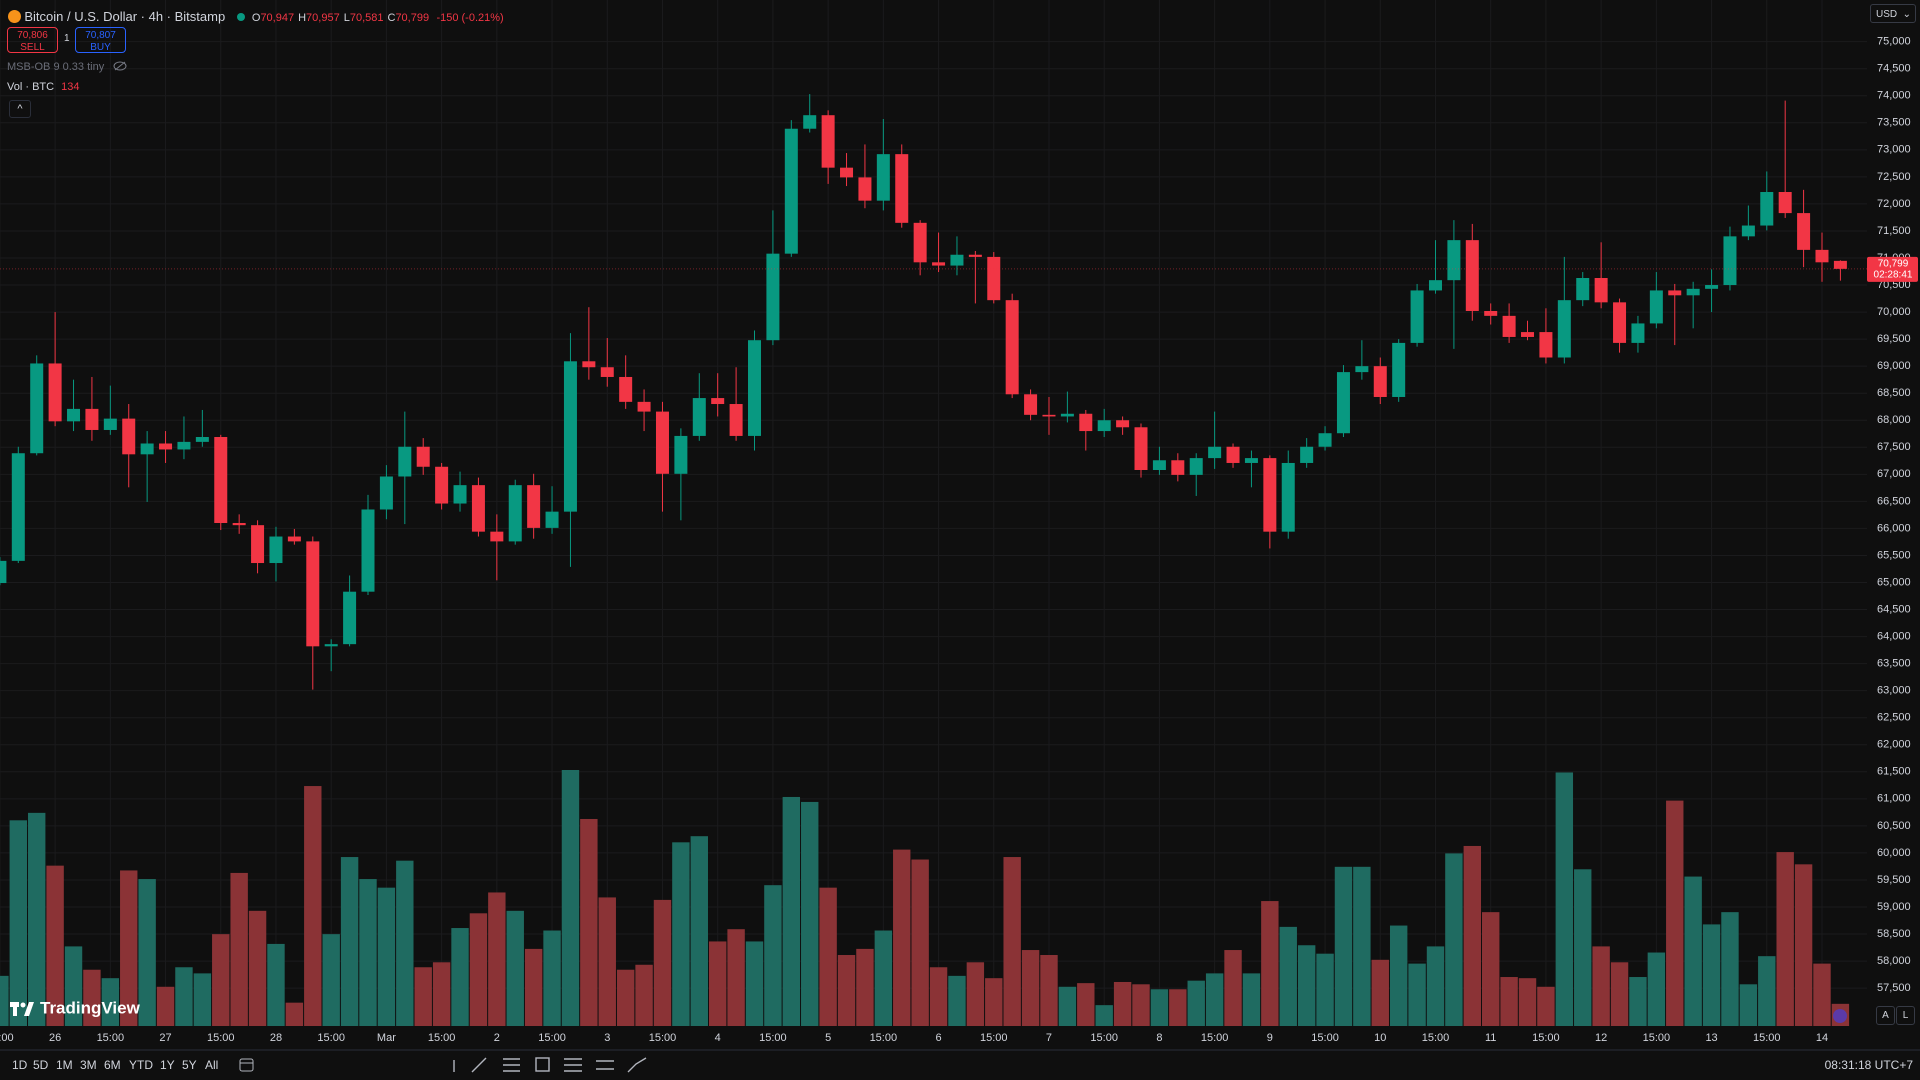 This screenshot has width=1920, height=1080. Describe the element at coordinates (41, 1065) in the screenshot. I see `range-button: 5D` at that location.